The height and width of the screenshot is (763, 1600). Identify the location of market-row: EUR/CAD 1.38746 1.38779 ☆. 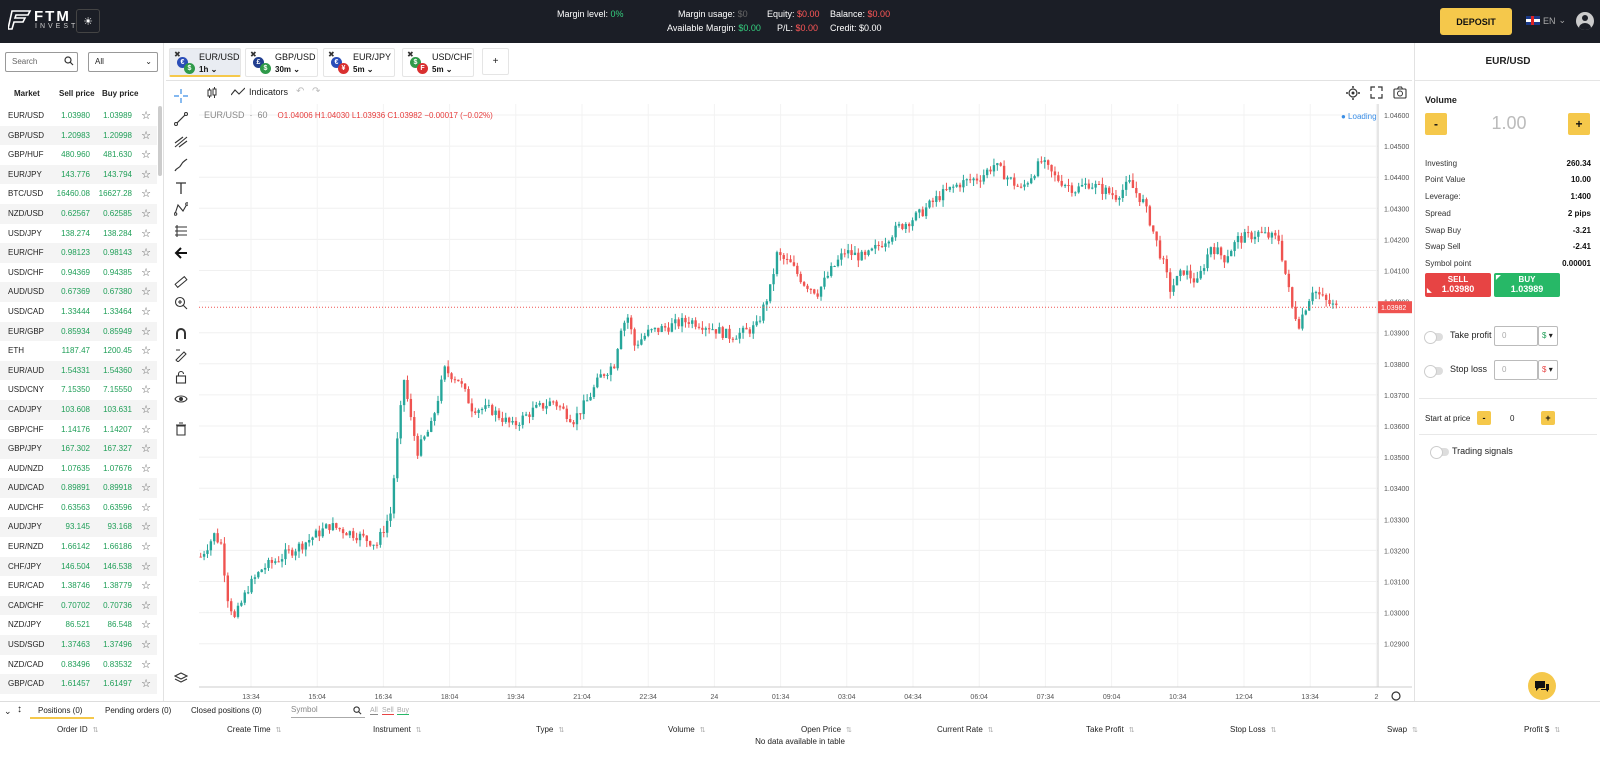
(78, 586).